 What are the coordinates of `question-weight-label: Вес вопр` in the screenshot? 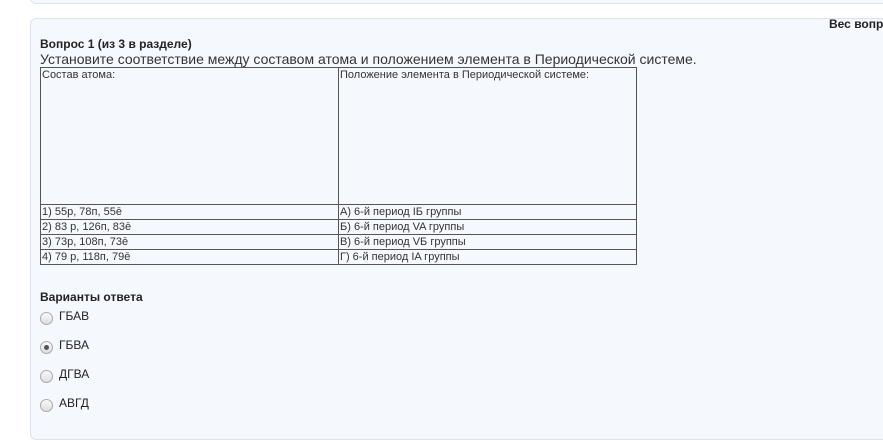 It's located at (856, 24).